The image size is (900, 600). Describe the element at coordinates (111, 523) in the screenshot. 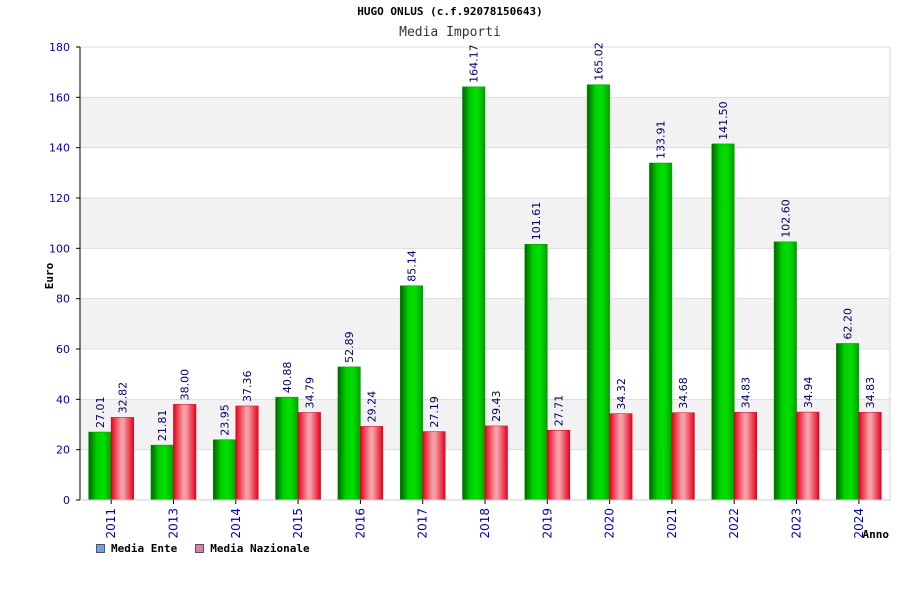

I see `x-tick-label: 2011` at that location.